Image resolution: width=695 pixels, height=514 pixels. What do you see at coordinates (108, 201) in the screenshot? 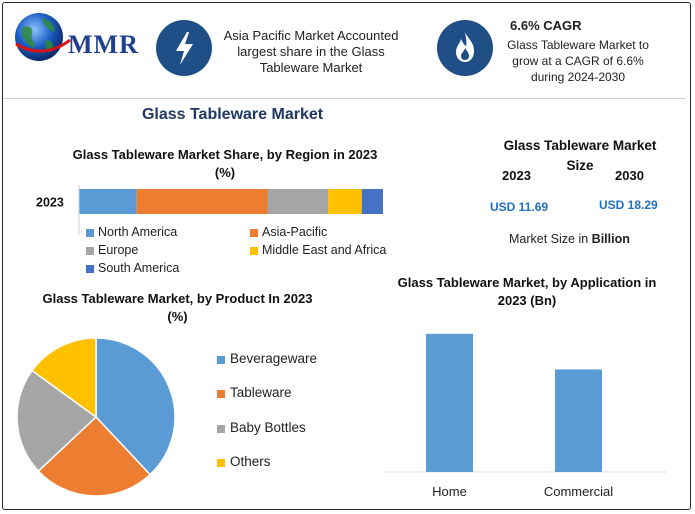
I see `bar-segment-north-america` at bounding box center [108, 201].